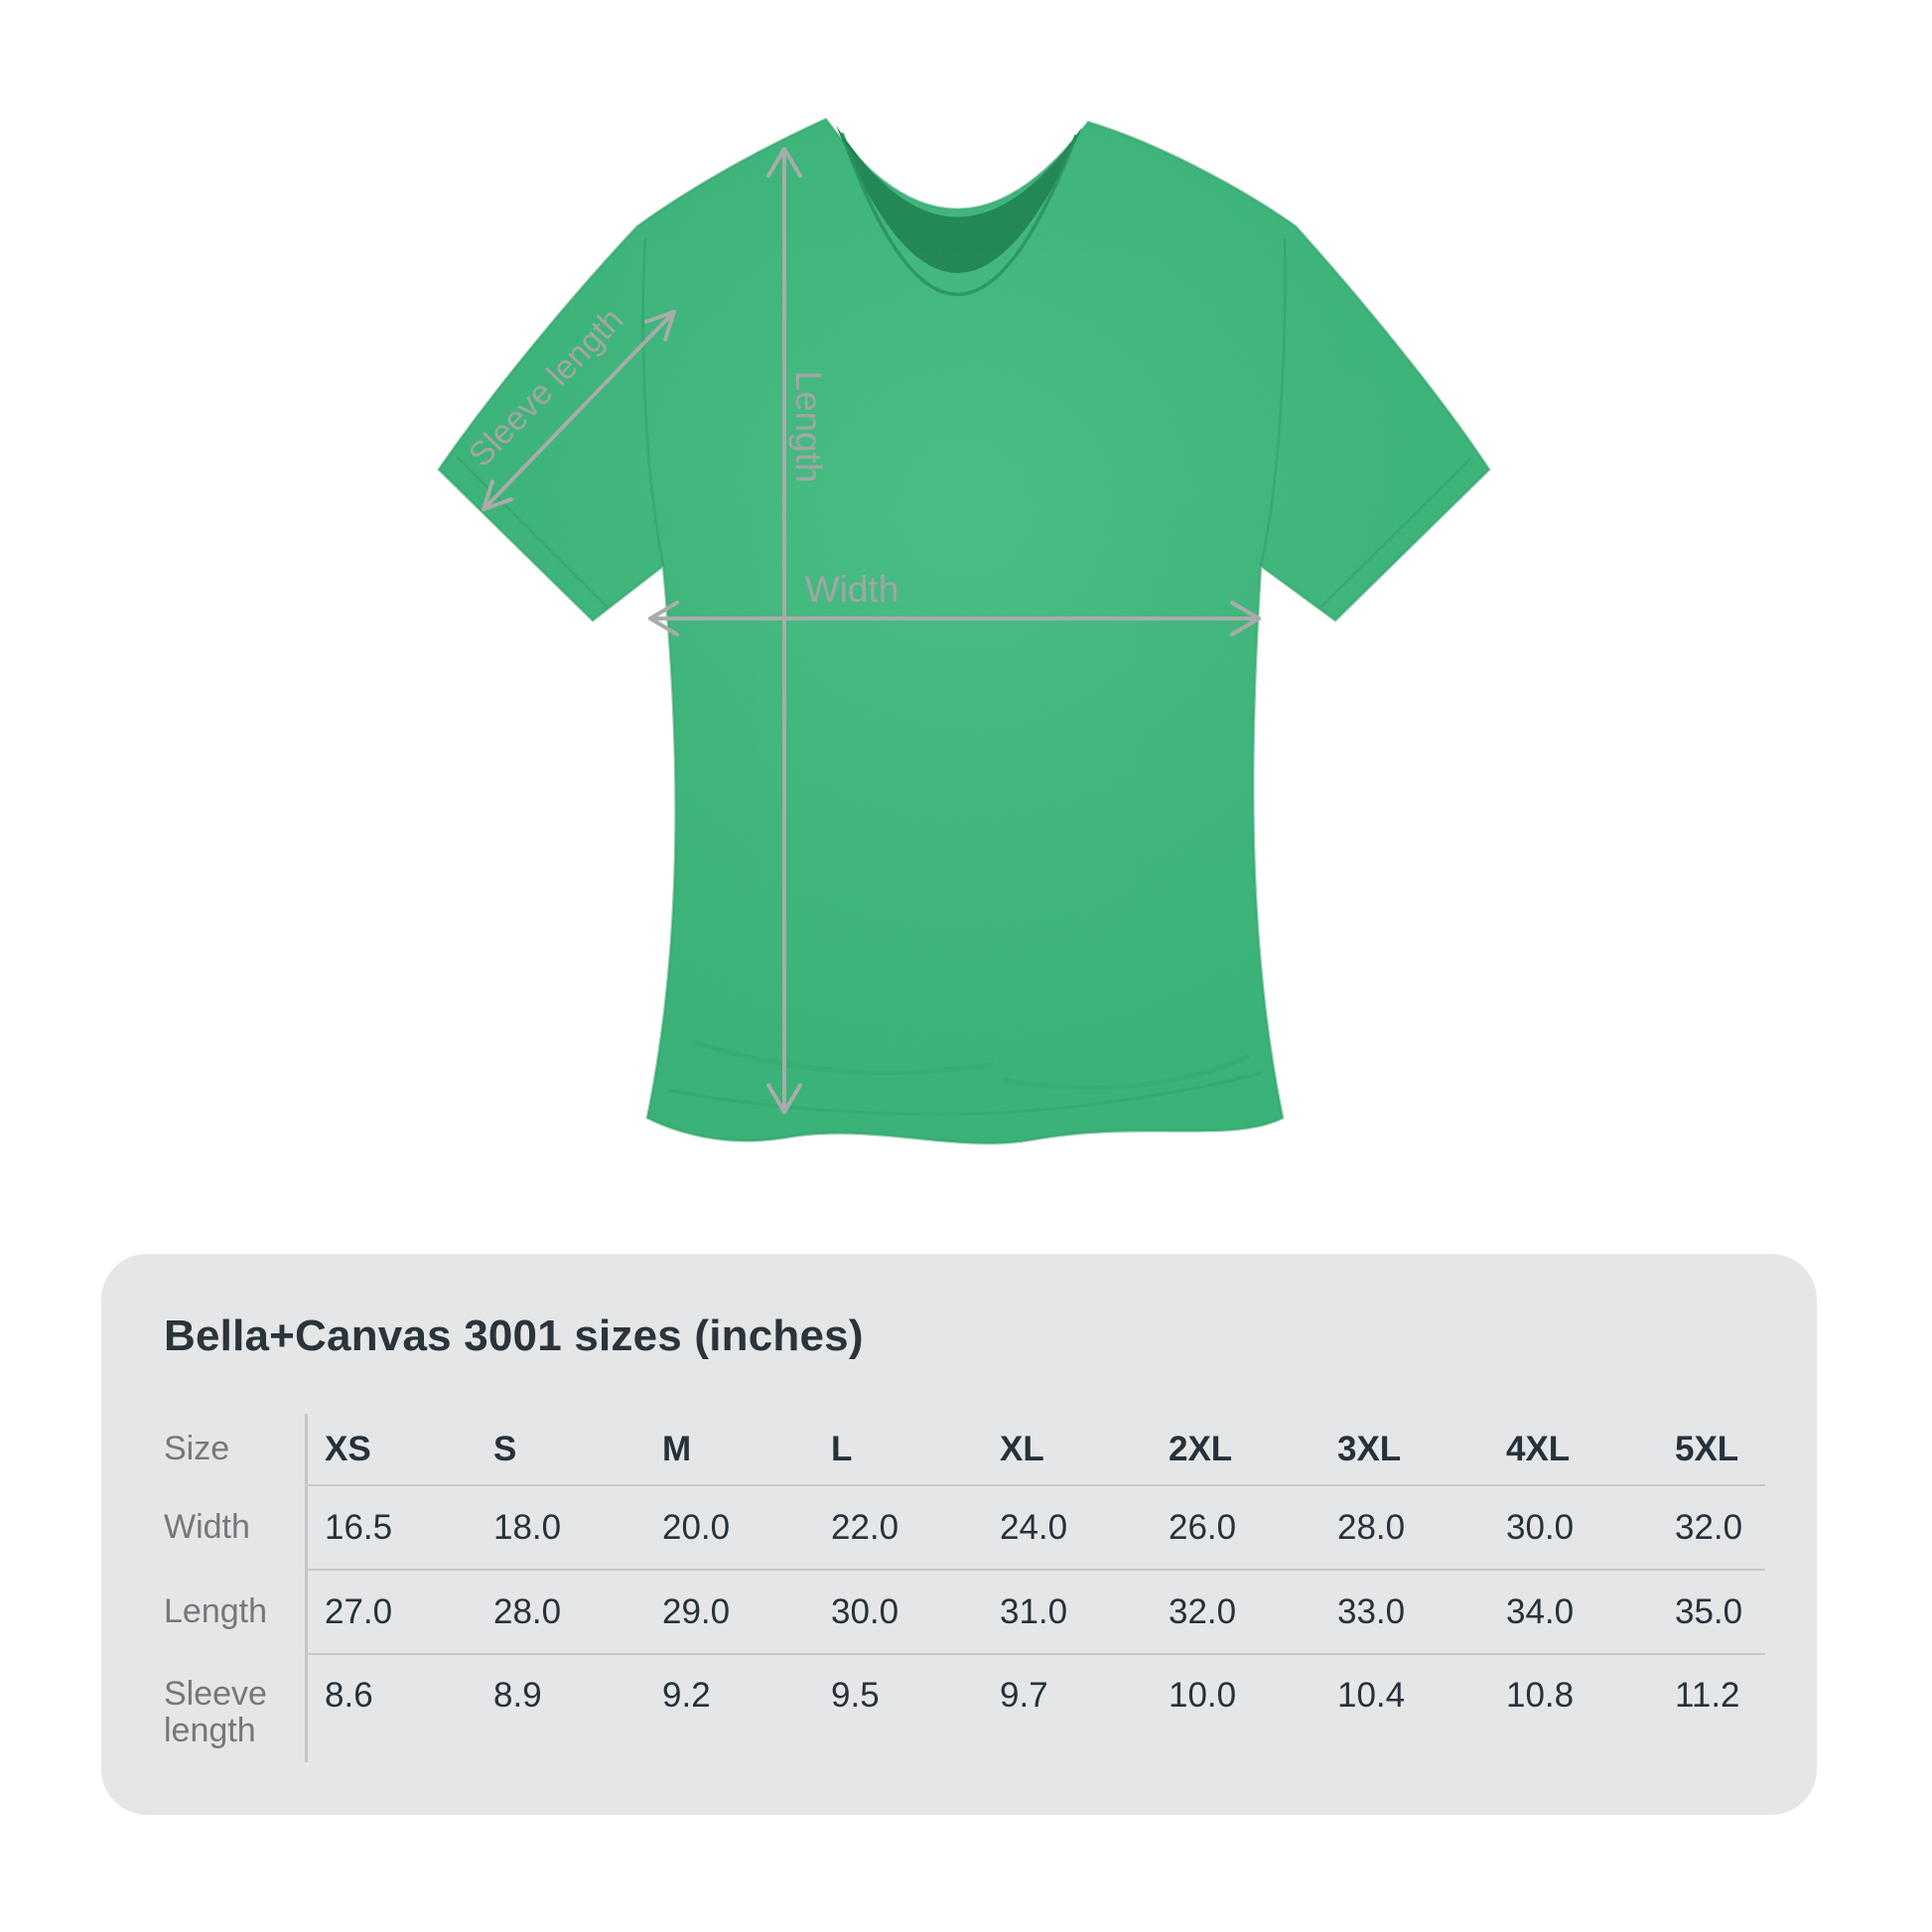  I want to click on size-value: 20.0, so click(696, 1527).